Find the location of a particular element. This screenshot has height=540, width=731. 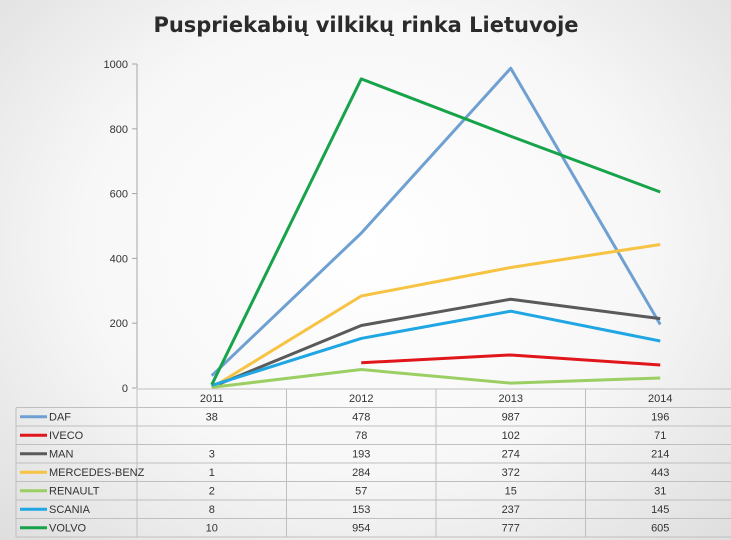

table-cell: 214 is located at coordinates (660, 455).